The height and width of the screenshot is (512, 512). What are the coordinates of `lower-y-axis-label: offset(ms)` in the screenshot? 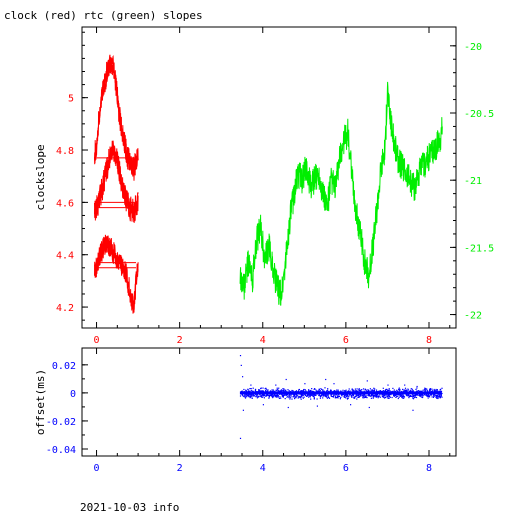 It's located at (40, 402).